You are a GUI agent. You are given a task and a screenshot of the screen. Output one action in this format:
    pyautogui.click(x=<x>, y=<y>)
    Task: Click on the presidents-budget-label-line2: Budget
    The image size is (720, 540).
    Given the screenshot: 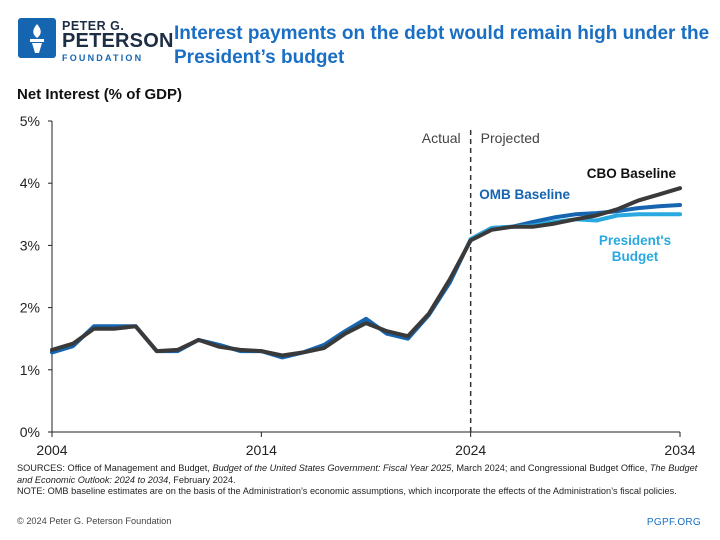 What is the action you would take?
    pyautogui.click(x=635, y=256)
    